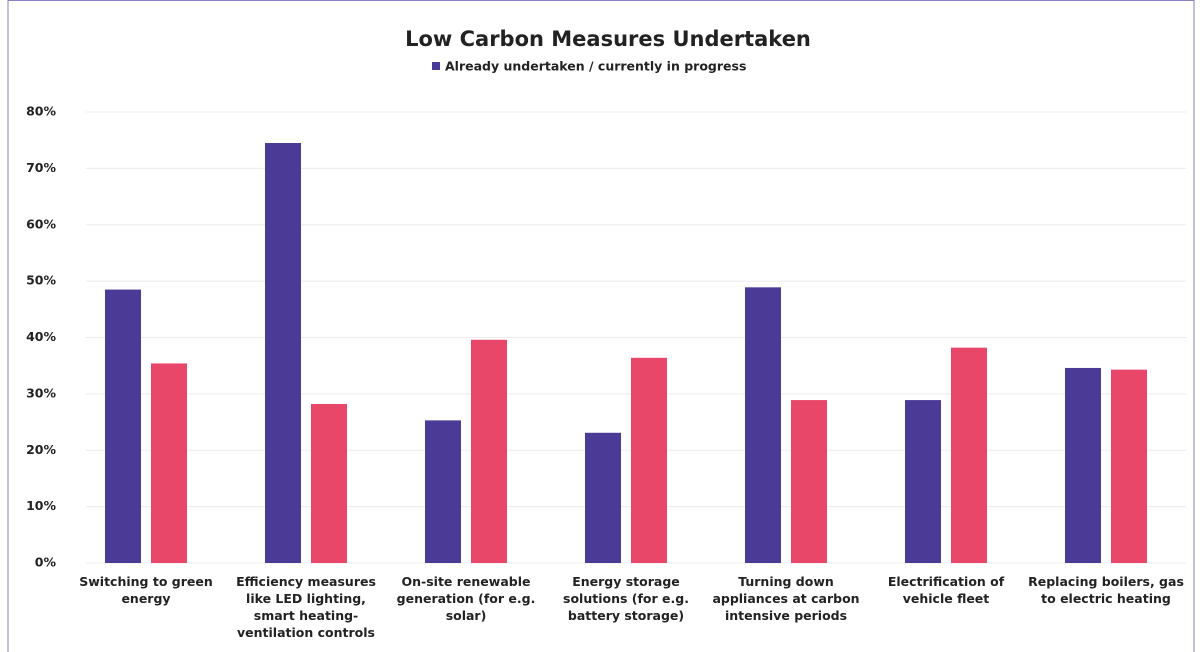 The height and width of the screenshot is (652, 1203). I want to click on y-tick-label: 40%, so click(41, 336).